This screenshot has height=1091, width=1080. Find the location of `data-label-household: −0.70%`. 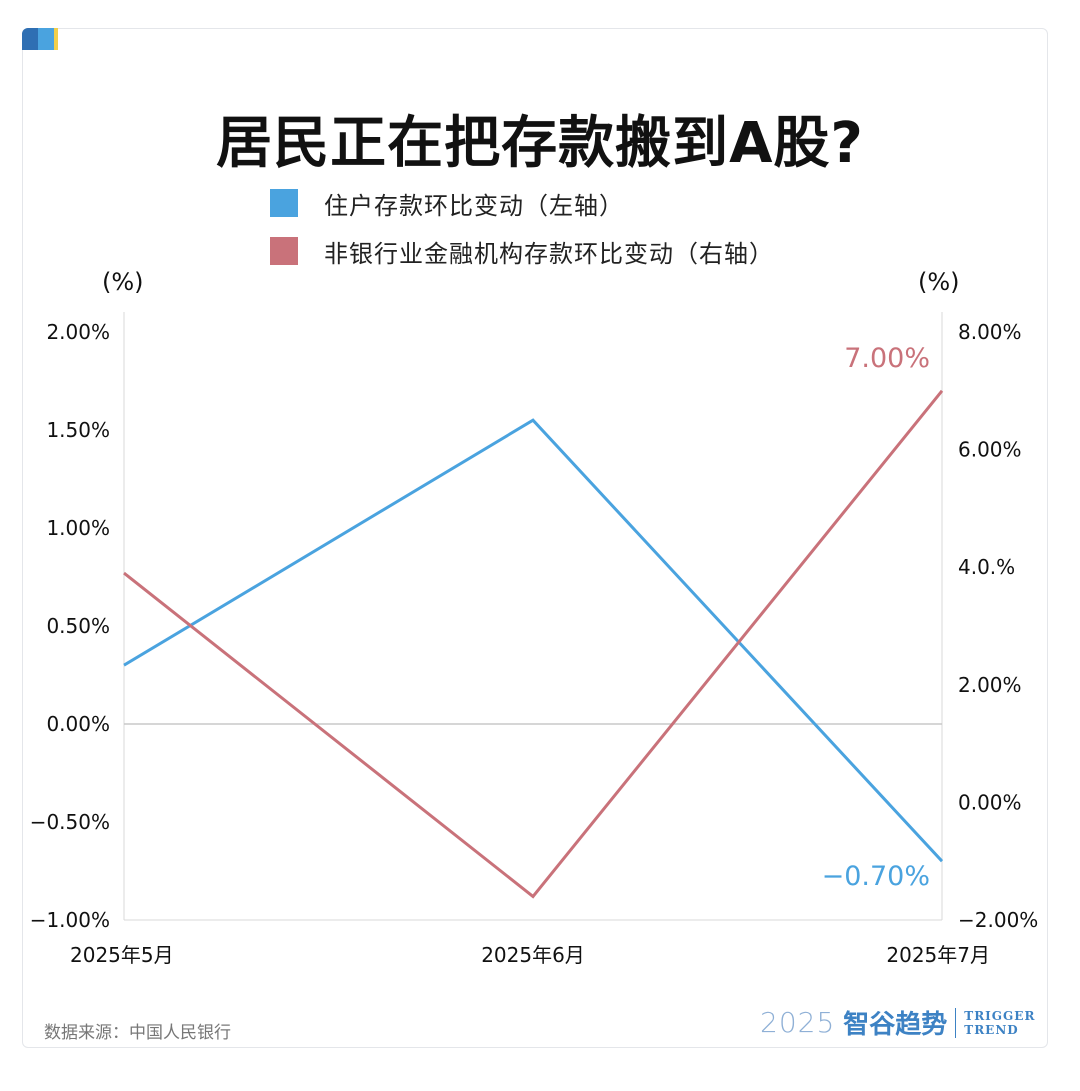

data-label-household: −0.70% is located at coordinates (876, 876).